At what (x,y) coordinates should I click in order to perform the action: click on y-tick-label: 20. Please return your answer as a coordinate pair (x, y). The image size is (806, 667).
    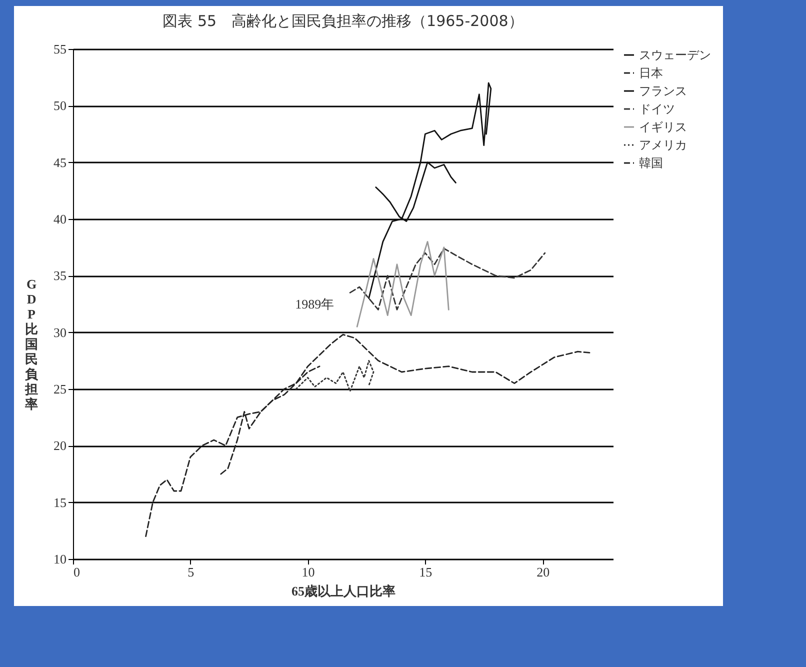
    Looking at the image, I should click on (60, 446).